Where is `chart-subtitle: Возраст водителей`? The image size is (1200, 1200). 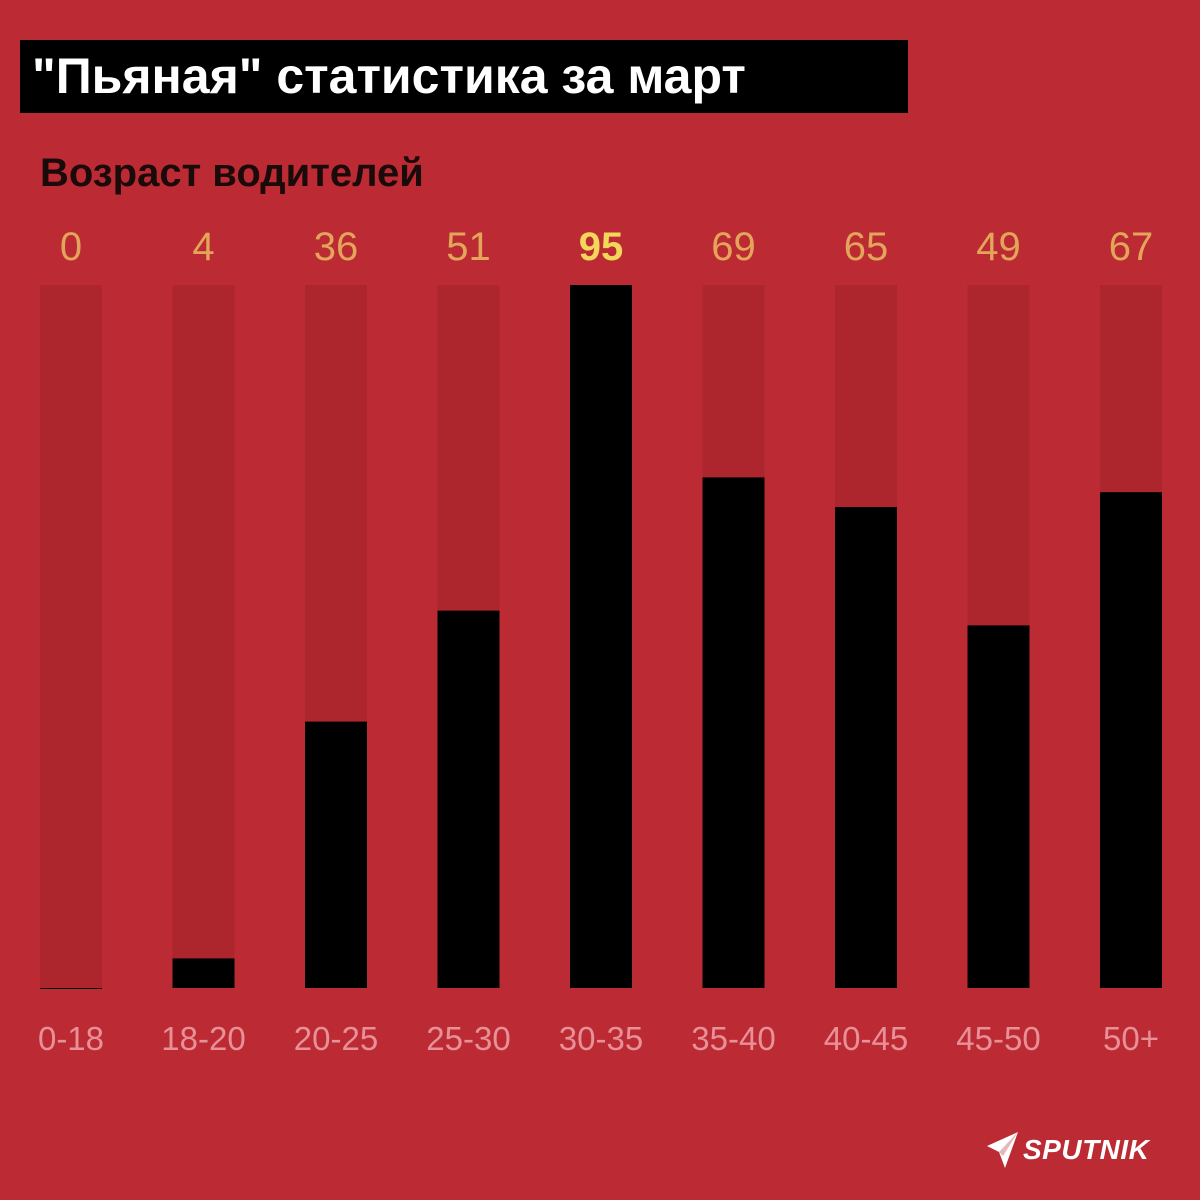
chart-subtitle: Возраст водителей is located at coordinates (232, 173).